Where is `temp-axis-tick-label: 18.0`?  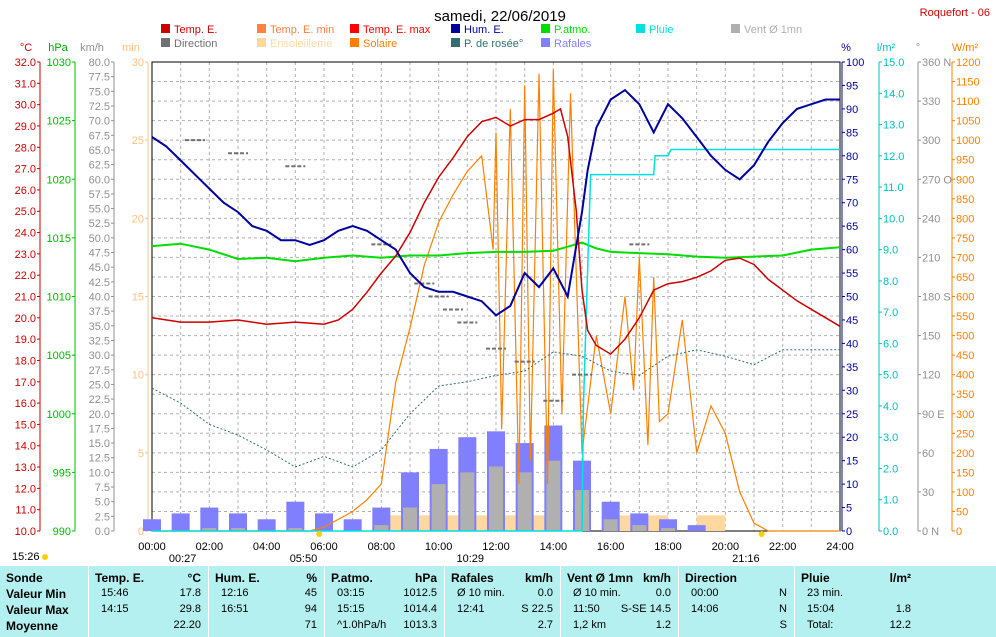
temp-axis-tick-label: 18.0 is located at coordinates (25, 361).